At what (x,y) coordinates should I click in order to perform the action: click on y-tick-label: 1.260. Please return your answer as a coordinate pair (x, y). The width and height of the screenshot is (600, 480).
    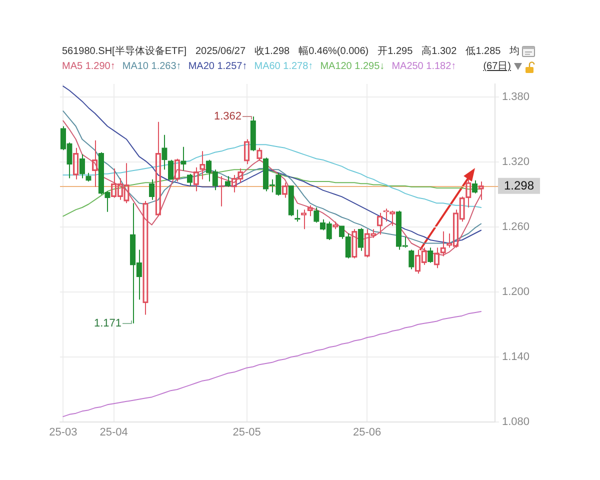
    Looking at the image, I should click on (516, 227).